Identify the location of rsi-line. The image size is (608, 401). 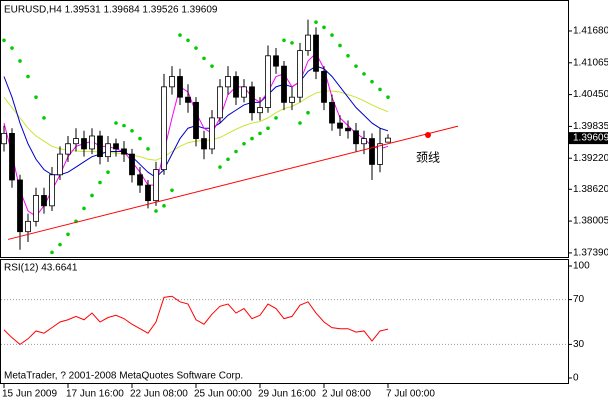
(196, 320).